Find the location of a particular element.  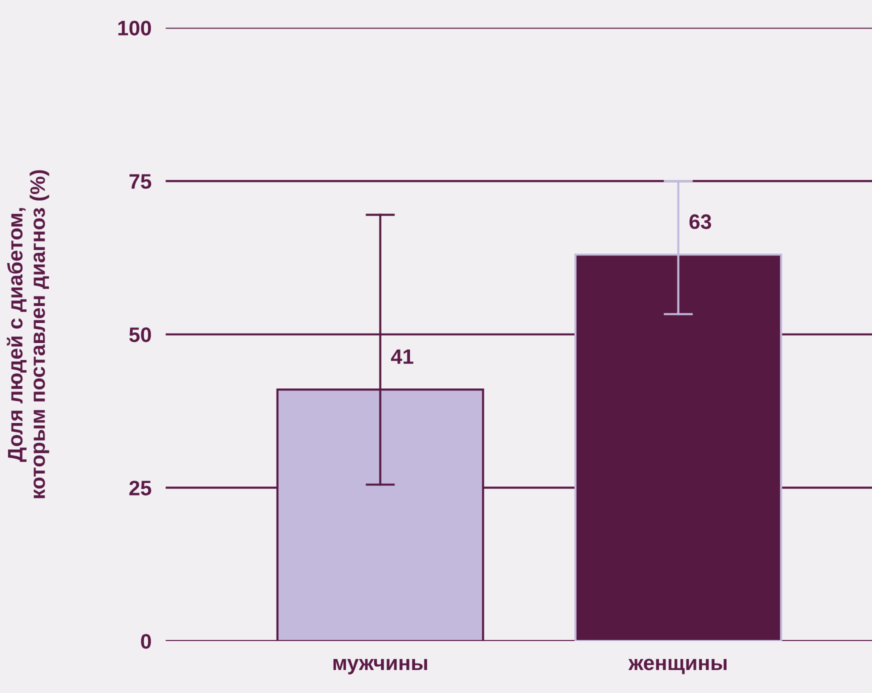

y-tick-label: 25 is located at coordinates (140, 488).